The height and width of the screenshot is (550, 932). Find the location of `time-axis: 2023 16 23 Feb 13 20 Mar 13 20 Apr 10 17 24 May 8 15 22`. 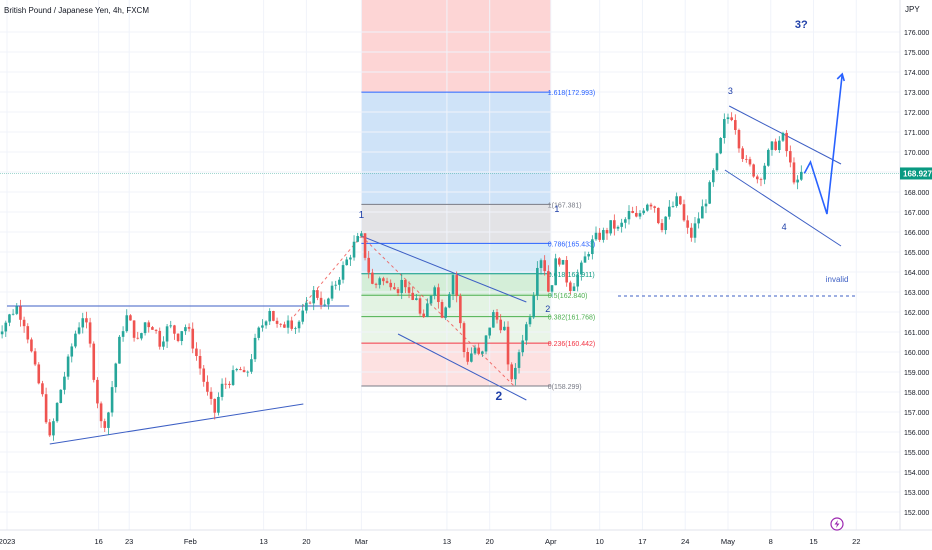

time-axis: 2023 16 23 Feb 13 20 Mar 13 20 Apr 10 17 24 May 8 15 22 is located at coordinates (430, 541).